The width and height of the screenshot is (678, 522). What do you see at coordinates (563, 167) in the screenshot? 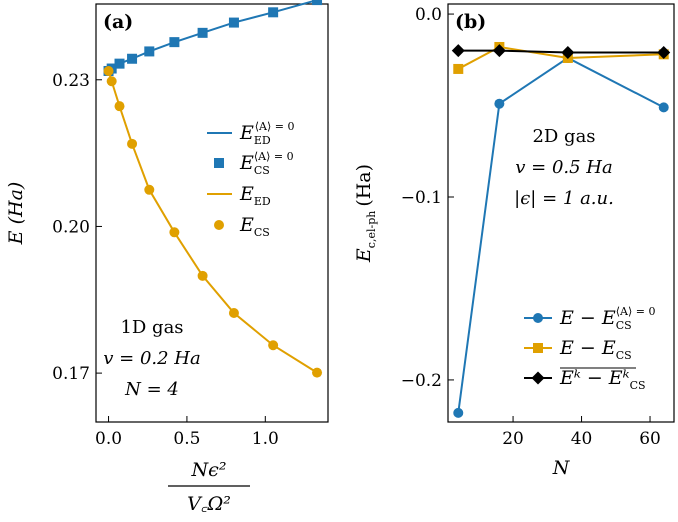
I see `panel-b-annotation-line-2: v = 0.5 Ha` at bounding box center [563, 167].